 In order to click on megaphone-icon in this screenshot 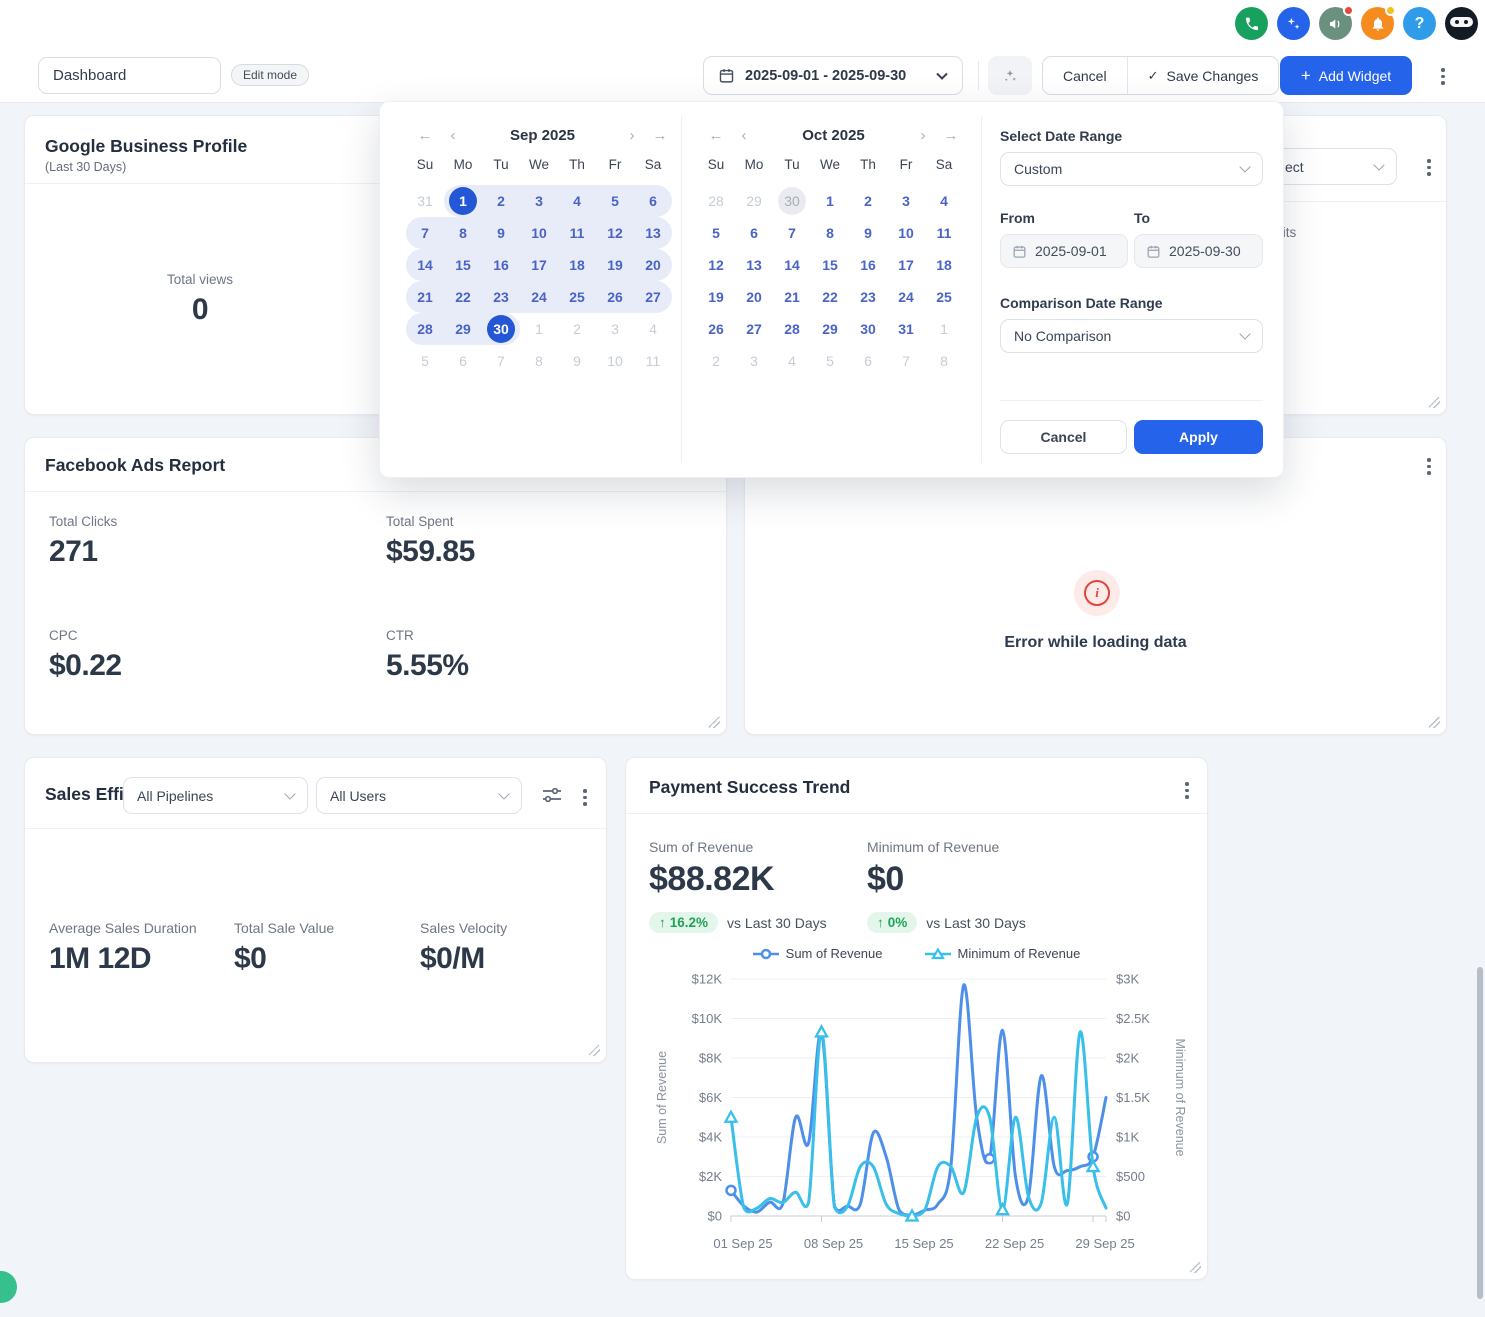, I will do `click(1336, 22)`.